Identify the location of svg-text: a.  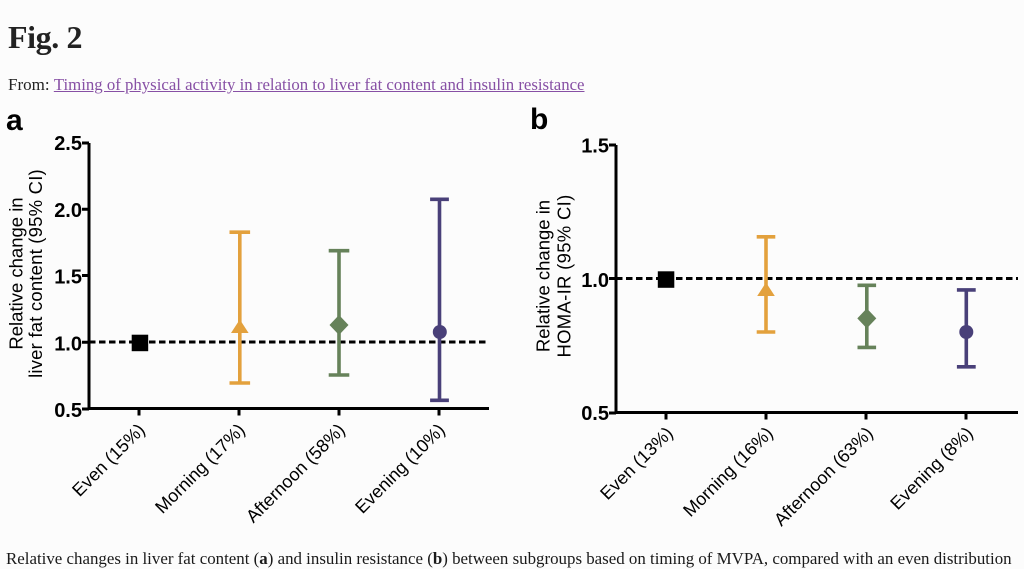
(14, 120).